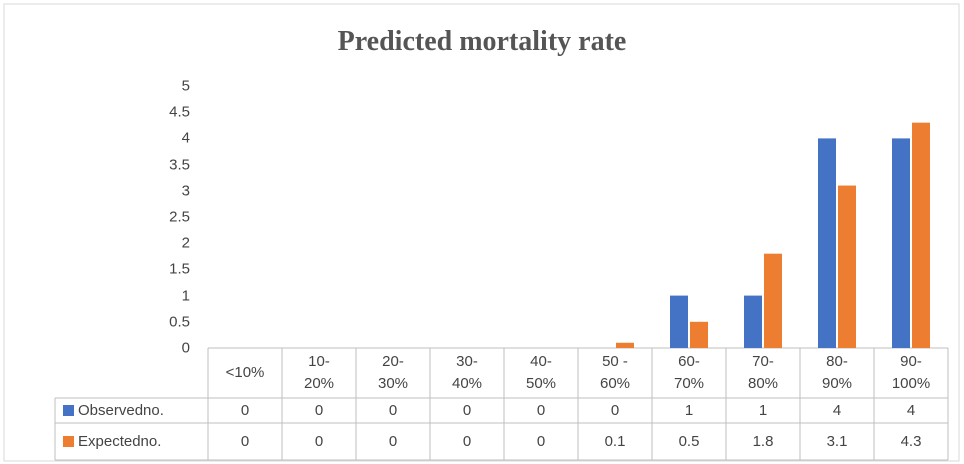 The width and height of the screenshot is (964, 464). I want to click on legend-entry: Expectedno., so click(131, 441).